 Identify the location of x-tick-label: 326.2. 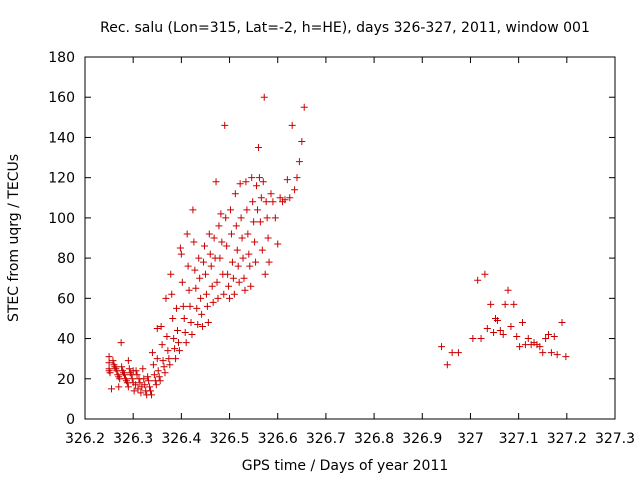
(85, 439).